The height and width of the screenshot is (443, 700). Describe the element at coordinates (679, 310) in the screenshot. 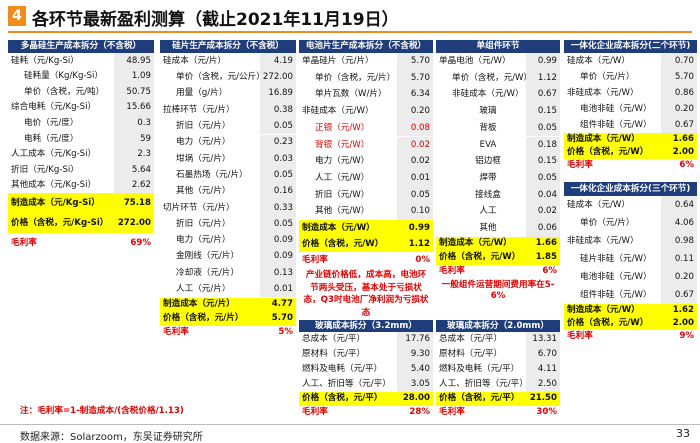

I see `summary-value: 1.62` at that location.